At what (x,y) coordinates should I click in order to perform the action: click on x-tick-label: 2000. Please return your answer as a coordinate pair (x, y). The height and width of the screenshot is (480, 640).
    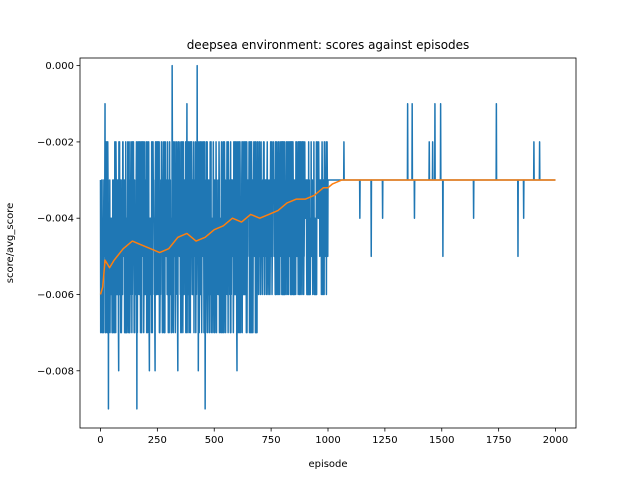
    Looking at the image, I should click on (555, 440).